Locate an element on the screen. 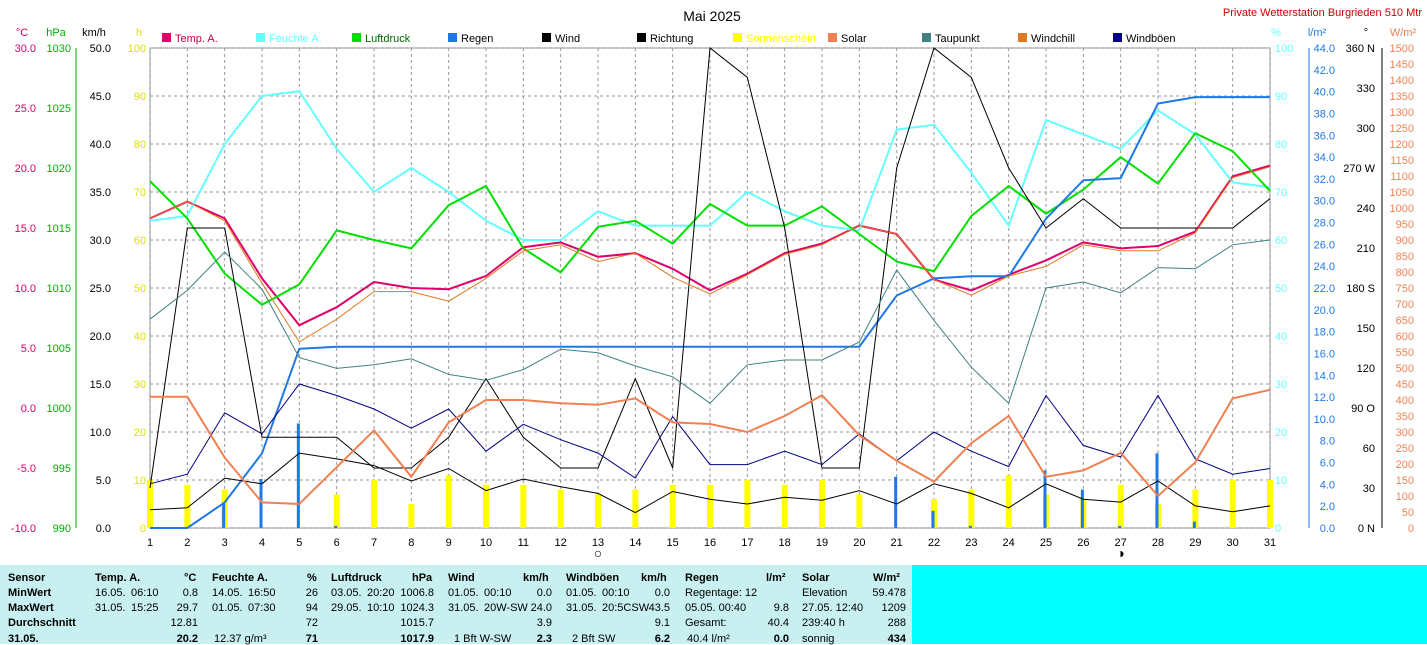 The image size is (1427, 645). axis-tick-direction: 210 is located at coordinates (1366, 249).